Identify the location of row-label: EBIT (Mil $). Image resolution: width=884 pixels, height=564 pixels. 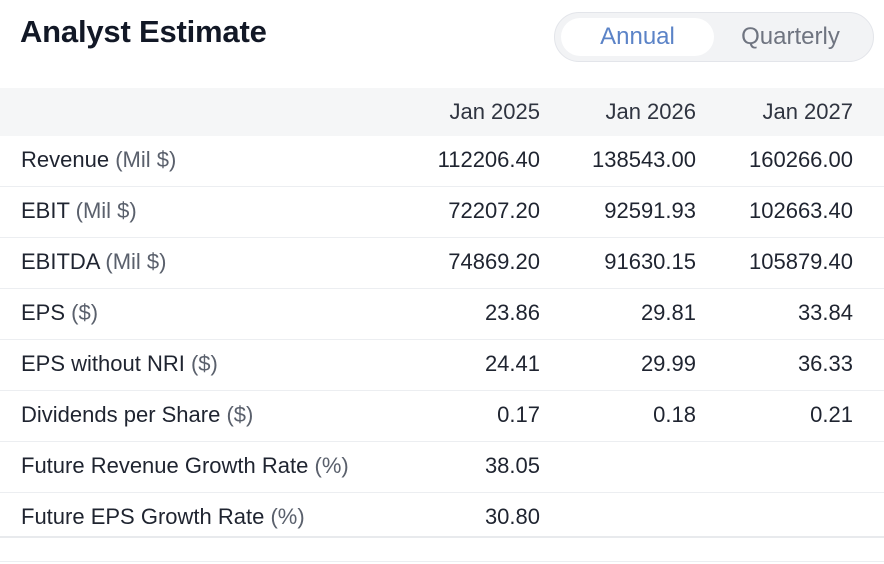
(79, 212).